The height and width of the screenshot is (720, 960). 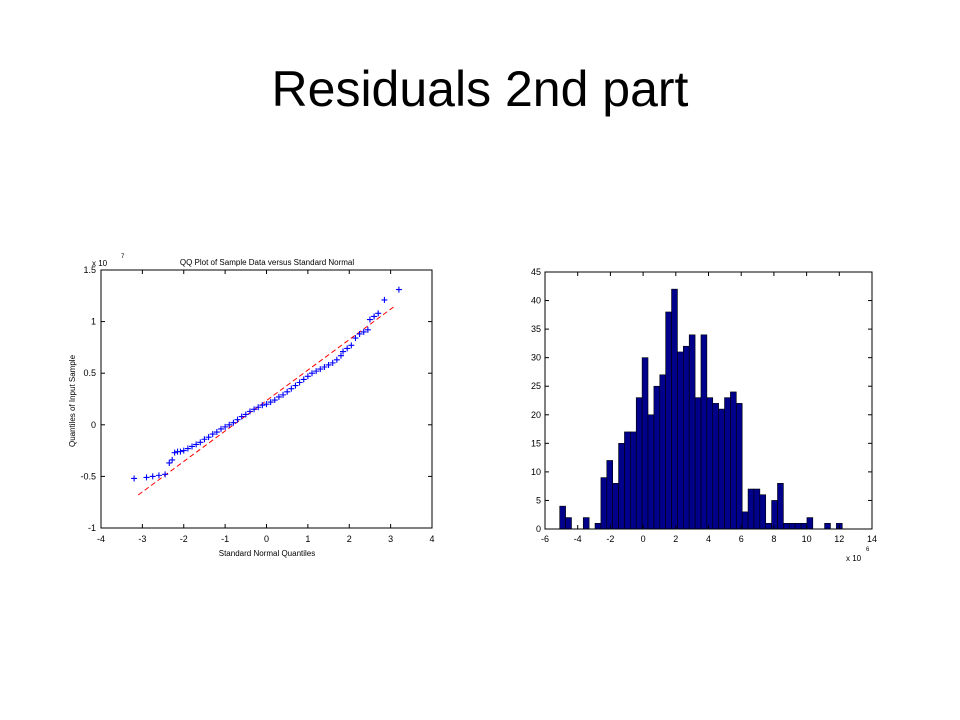 I want to click on qq-y-tick-label: -0.5, so click(x=88, y=476).